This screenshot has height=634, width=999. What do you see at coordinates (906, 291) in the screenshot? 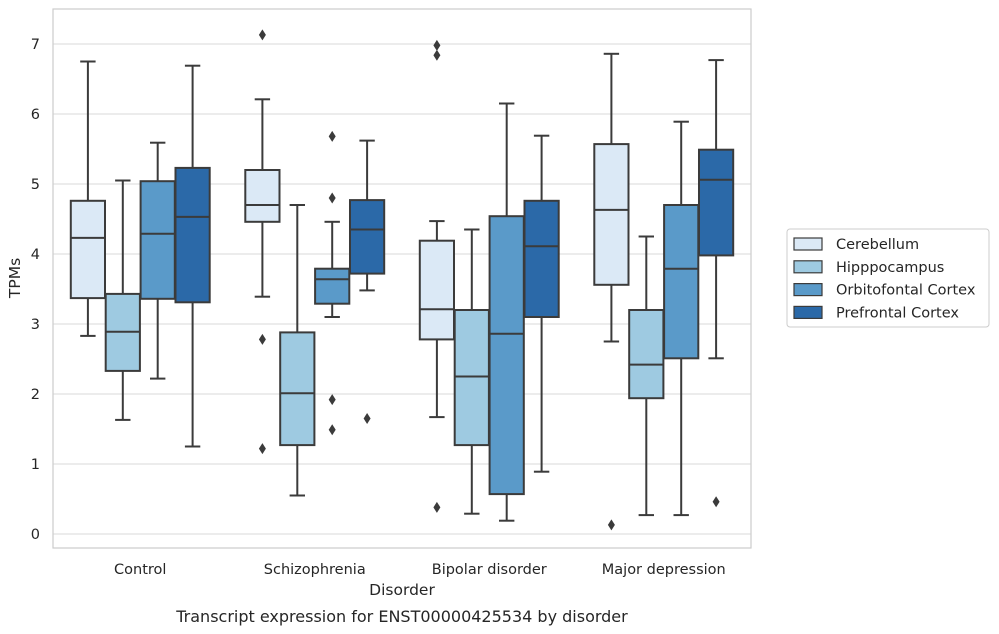
I see `legend-label: Orbitofontal Cortex` at bounding box center [906, 291].